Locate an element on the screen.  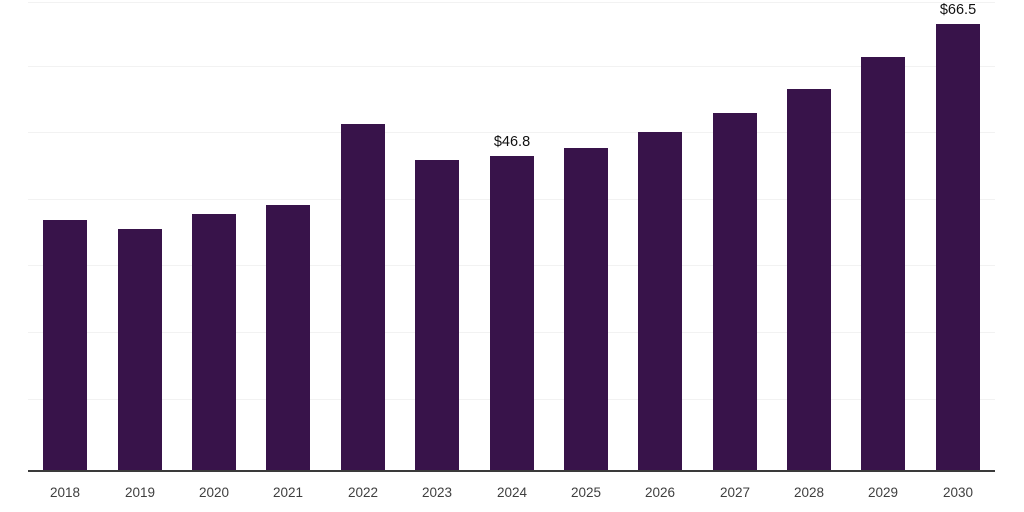
x-axis-label-2021: 2021 is located at coordinates (288, 492).